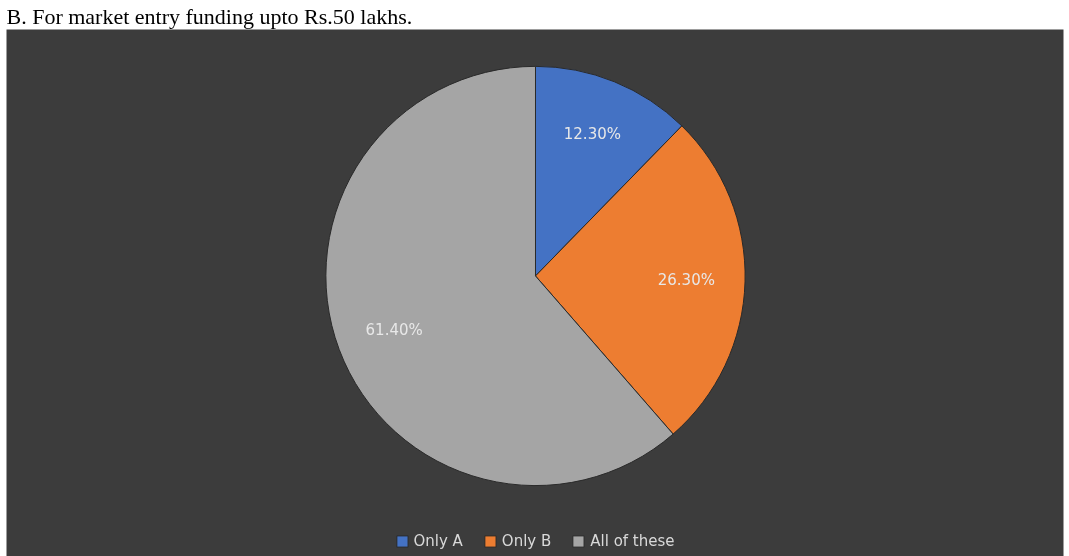 The height and width of the screenshot is (556, 1069). I want to click on data-label: 61.40%, so click(394, 329).